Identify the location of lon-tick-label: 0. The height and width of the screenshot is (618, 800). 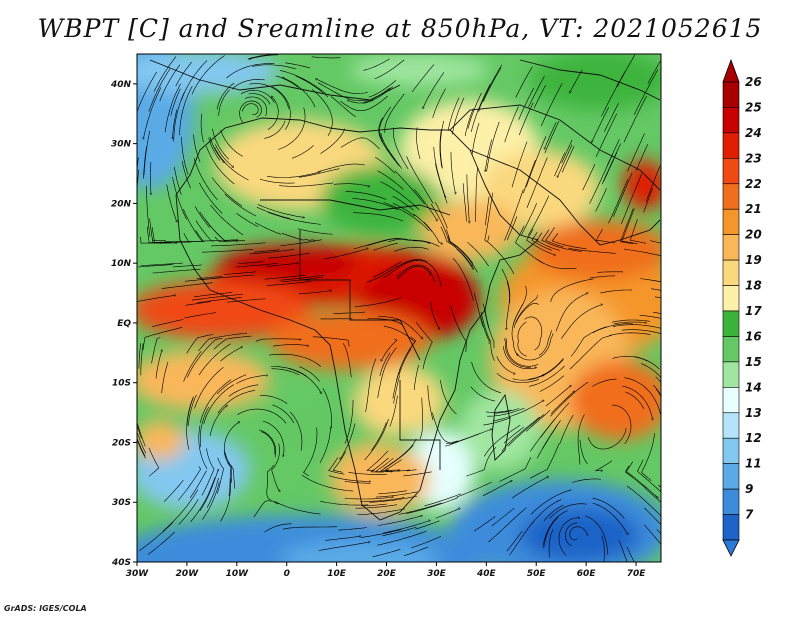
(287, 574).